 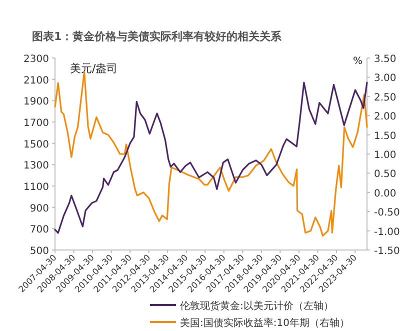 I want to click on y2-tick-label: 0.00, so click(x=385, y=194).